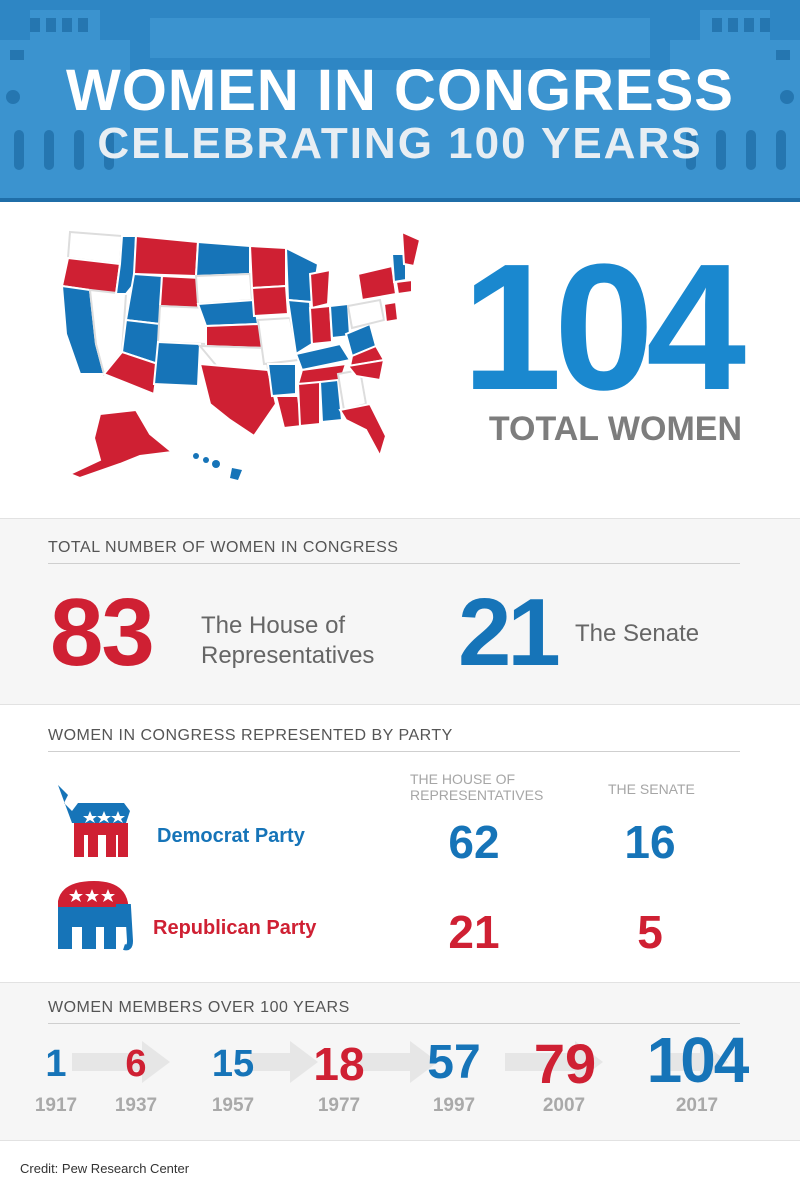  I want to click on col-head-senate: THE SENATE, so click(651, 789).